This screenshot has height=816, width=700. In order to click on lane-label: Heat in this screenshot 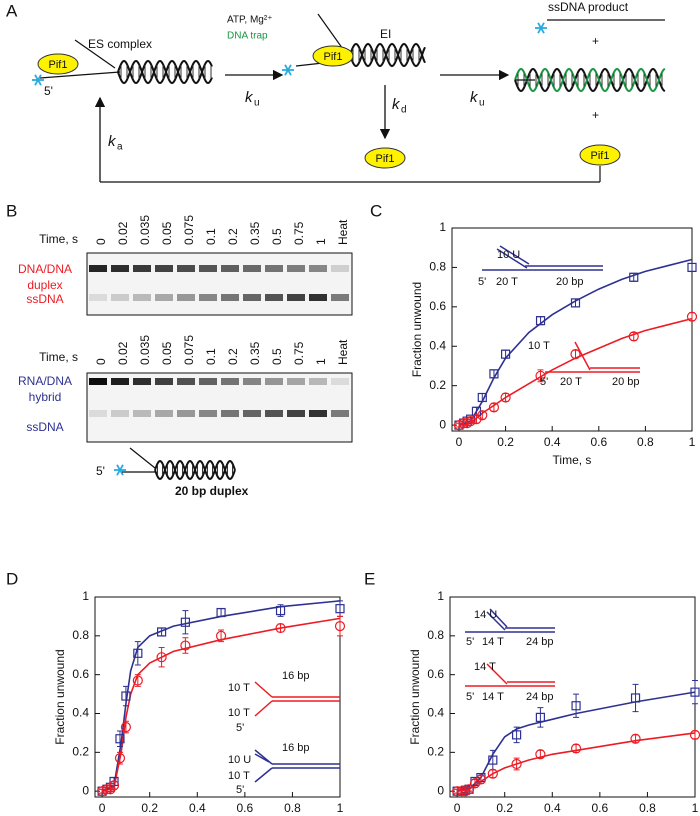, I will do `click(343, 232)`.